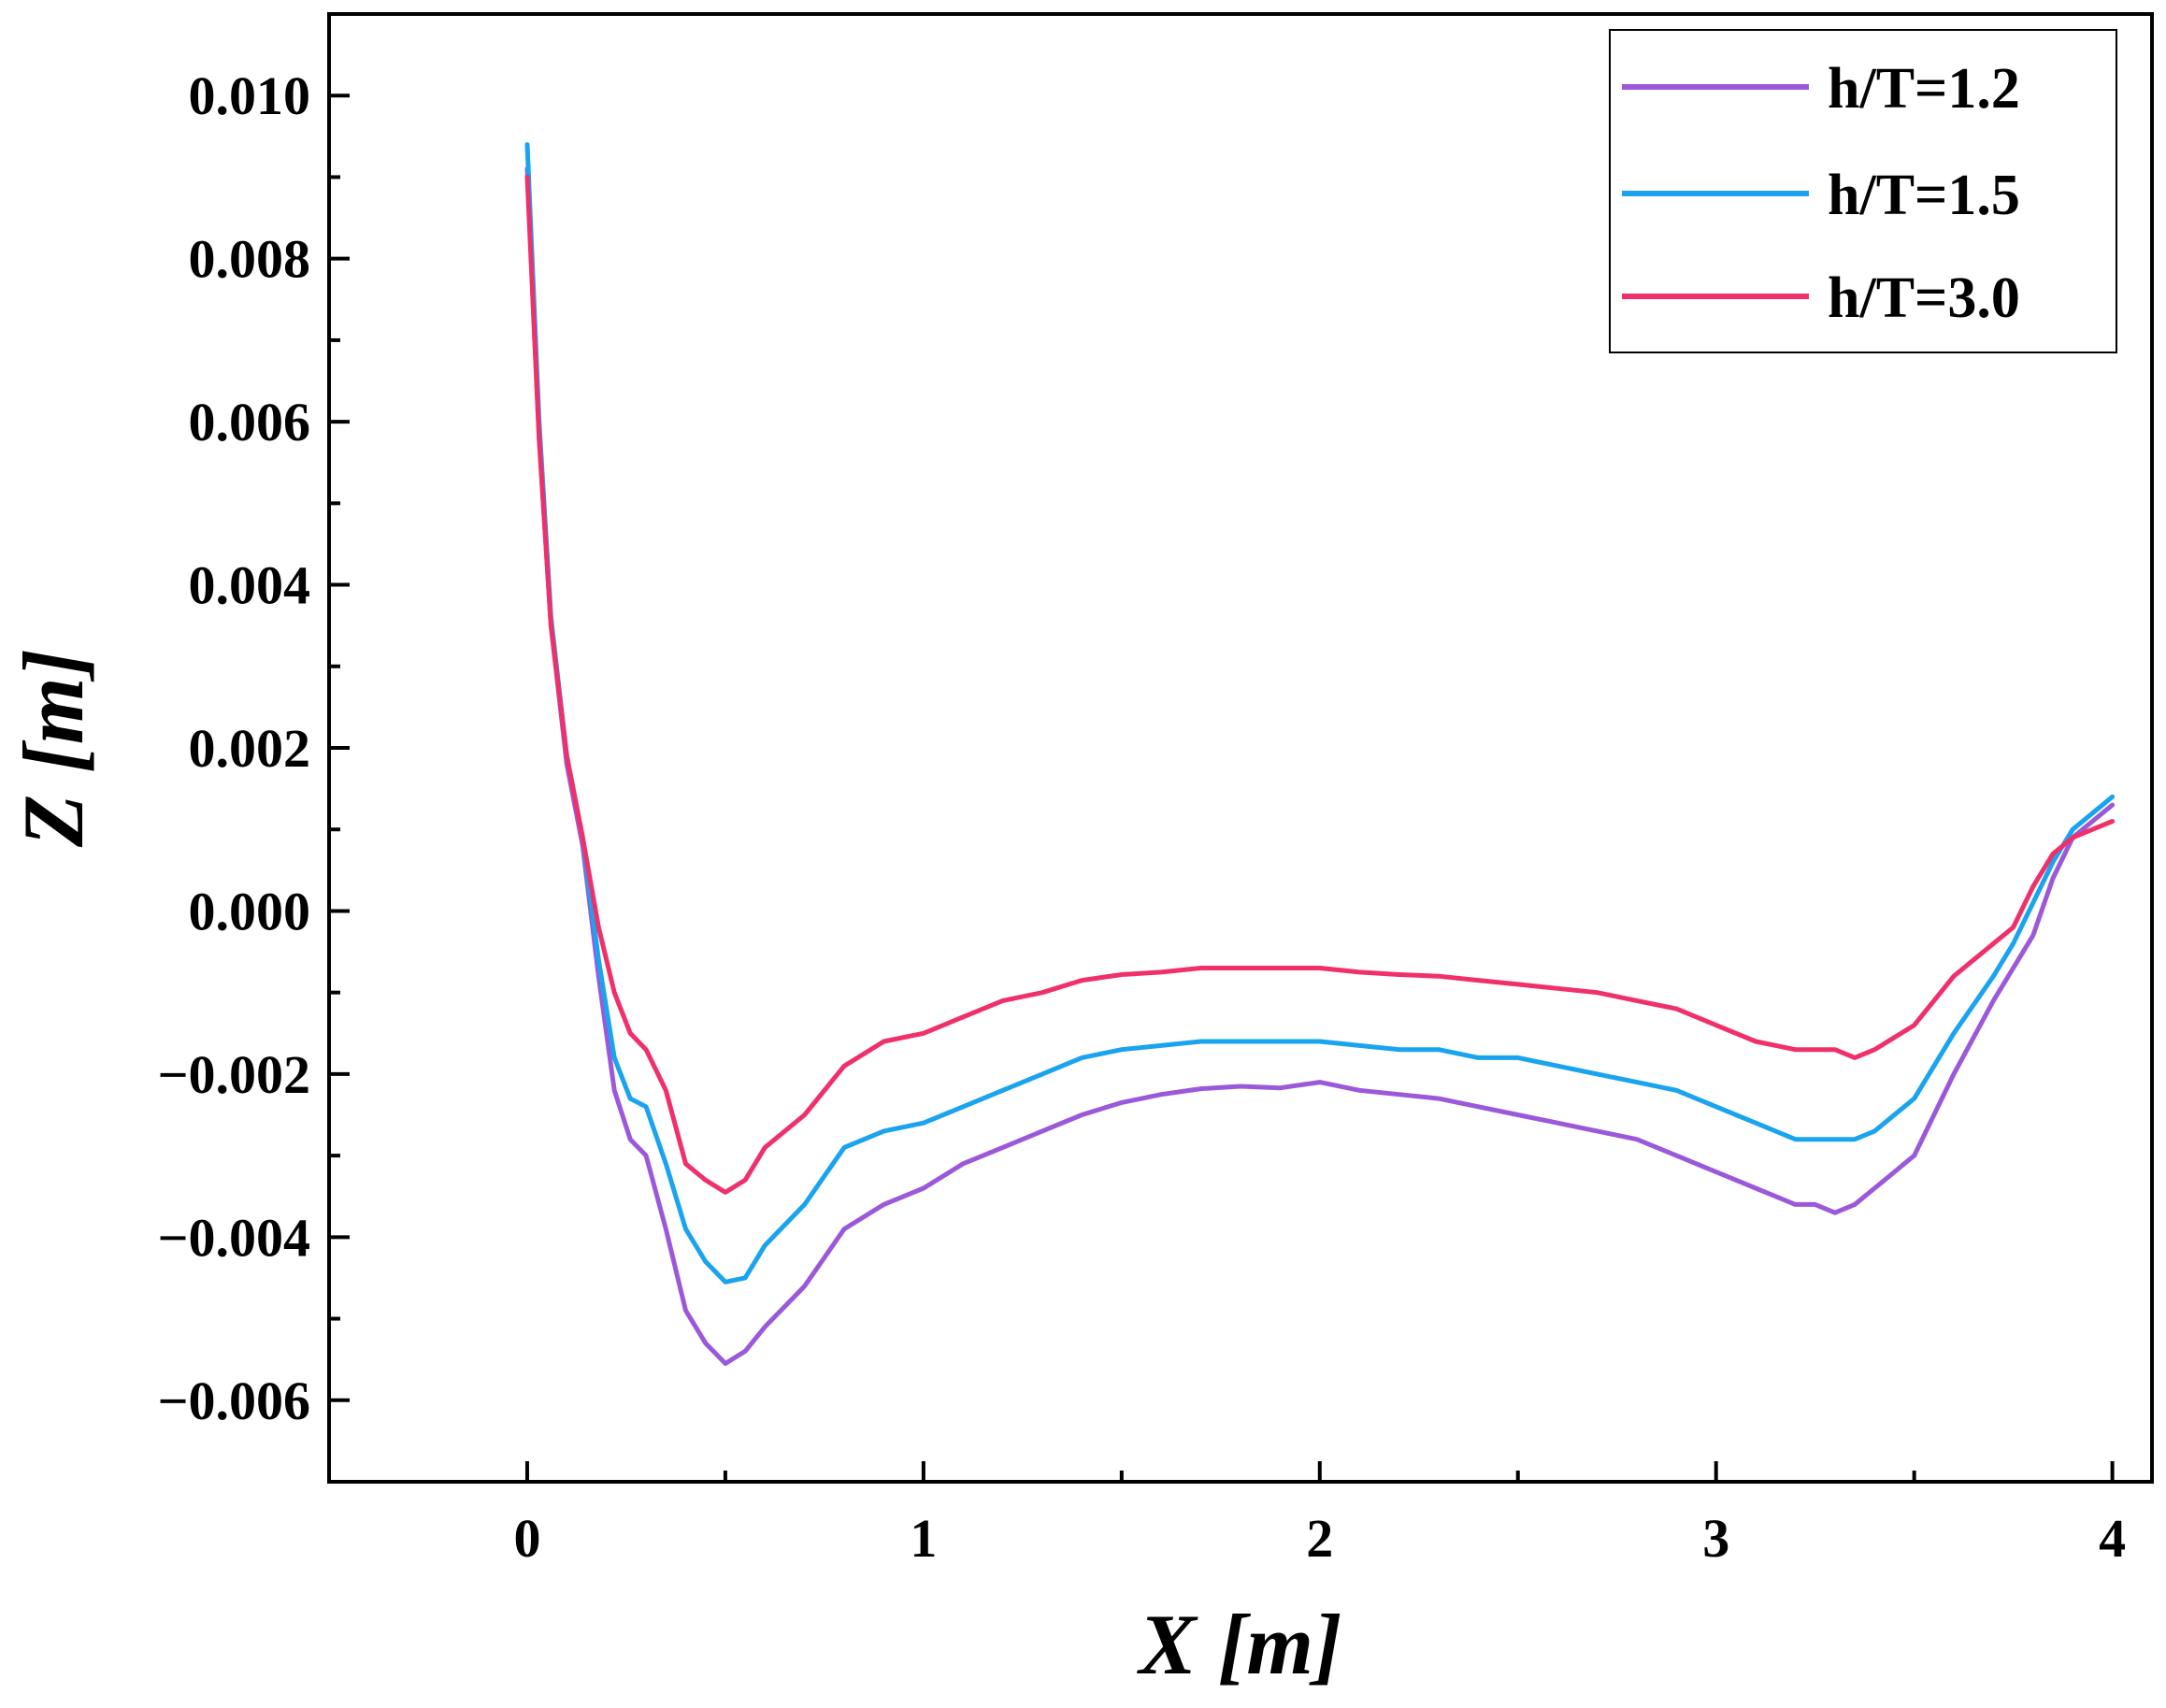 Image resolution: width=2166 pixels, height=1708 pixels. What do you see at coordinates (2112, 1539) in the screenshot?
I see `x-tick-label: 4` at bounding box center [2112, 1539].